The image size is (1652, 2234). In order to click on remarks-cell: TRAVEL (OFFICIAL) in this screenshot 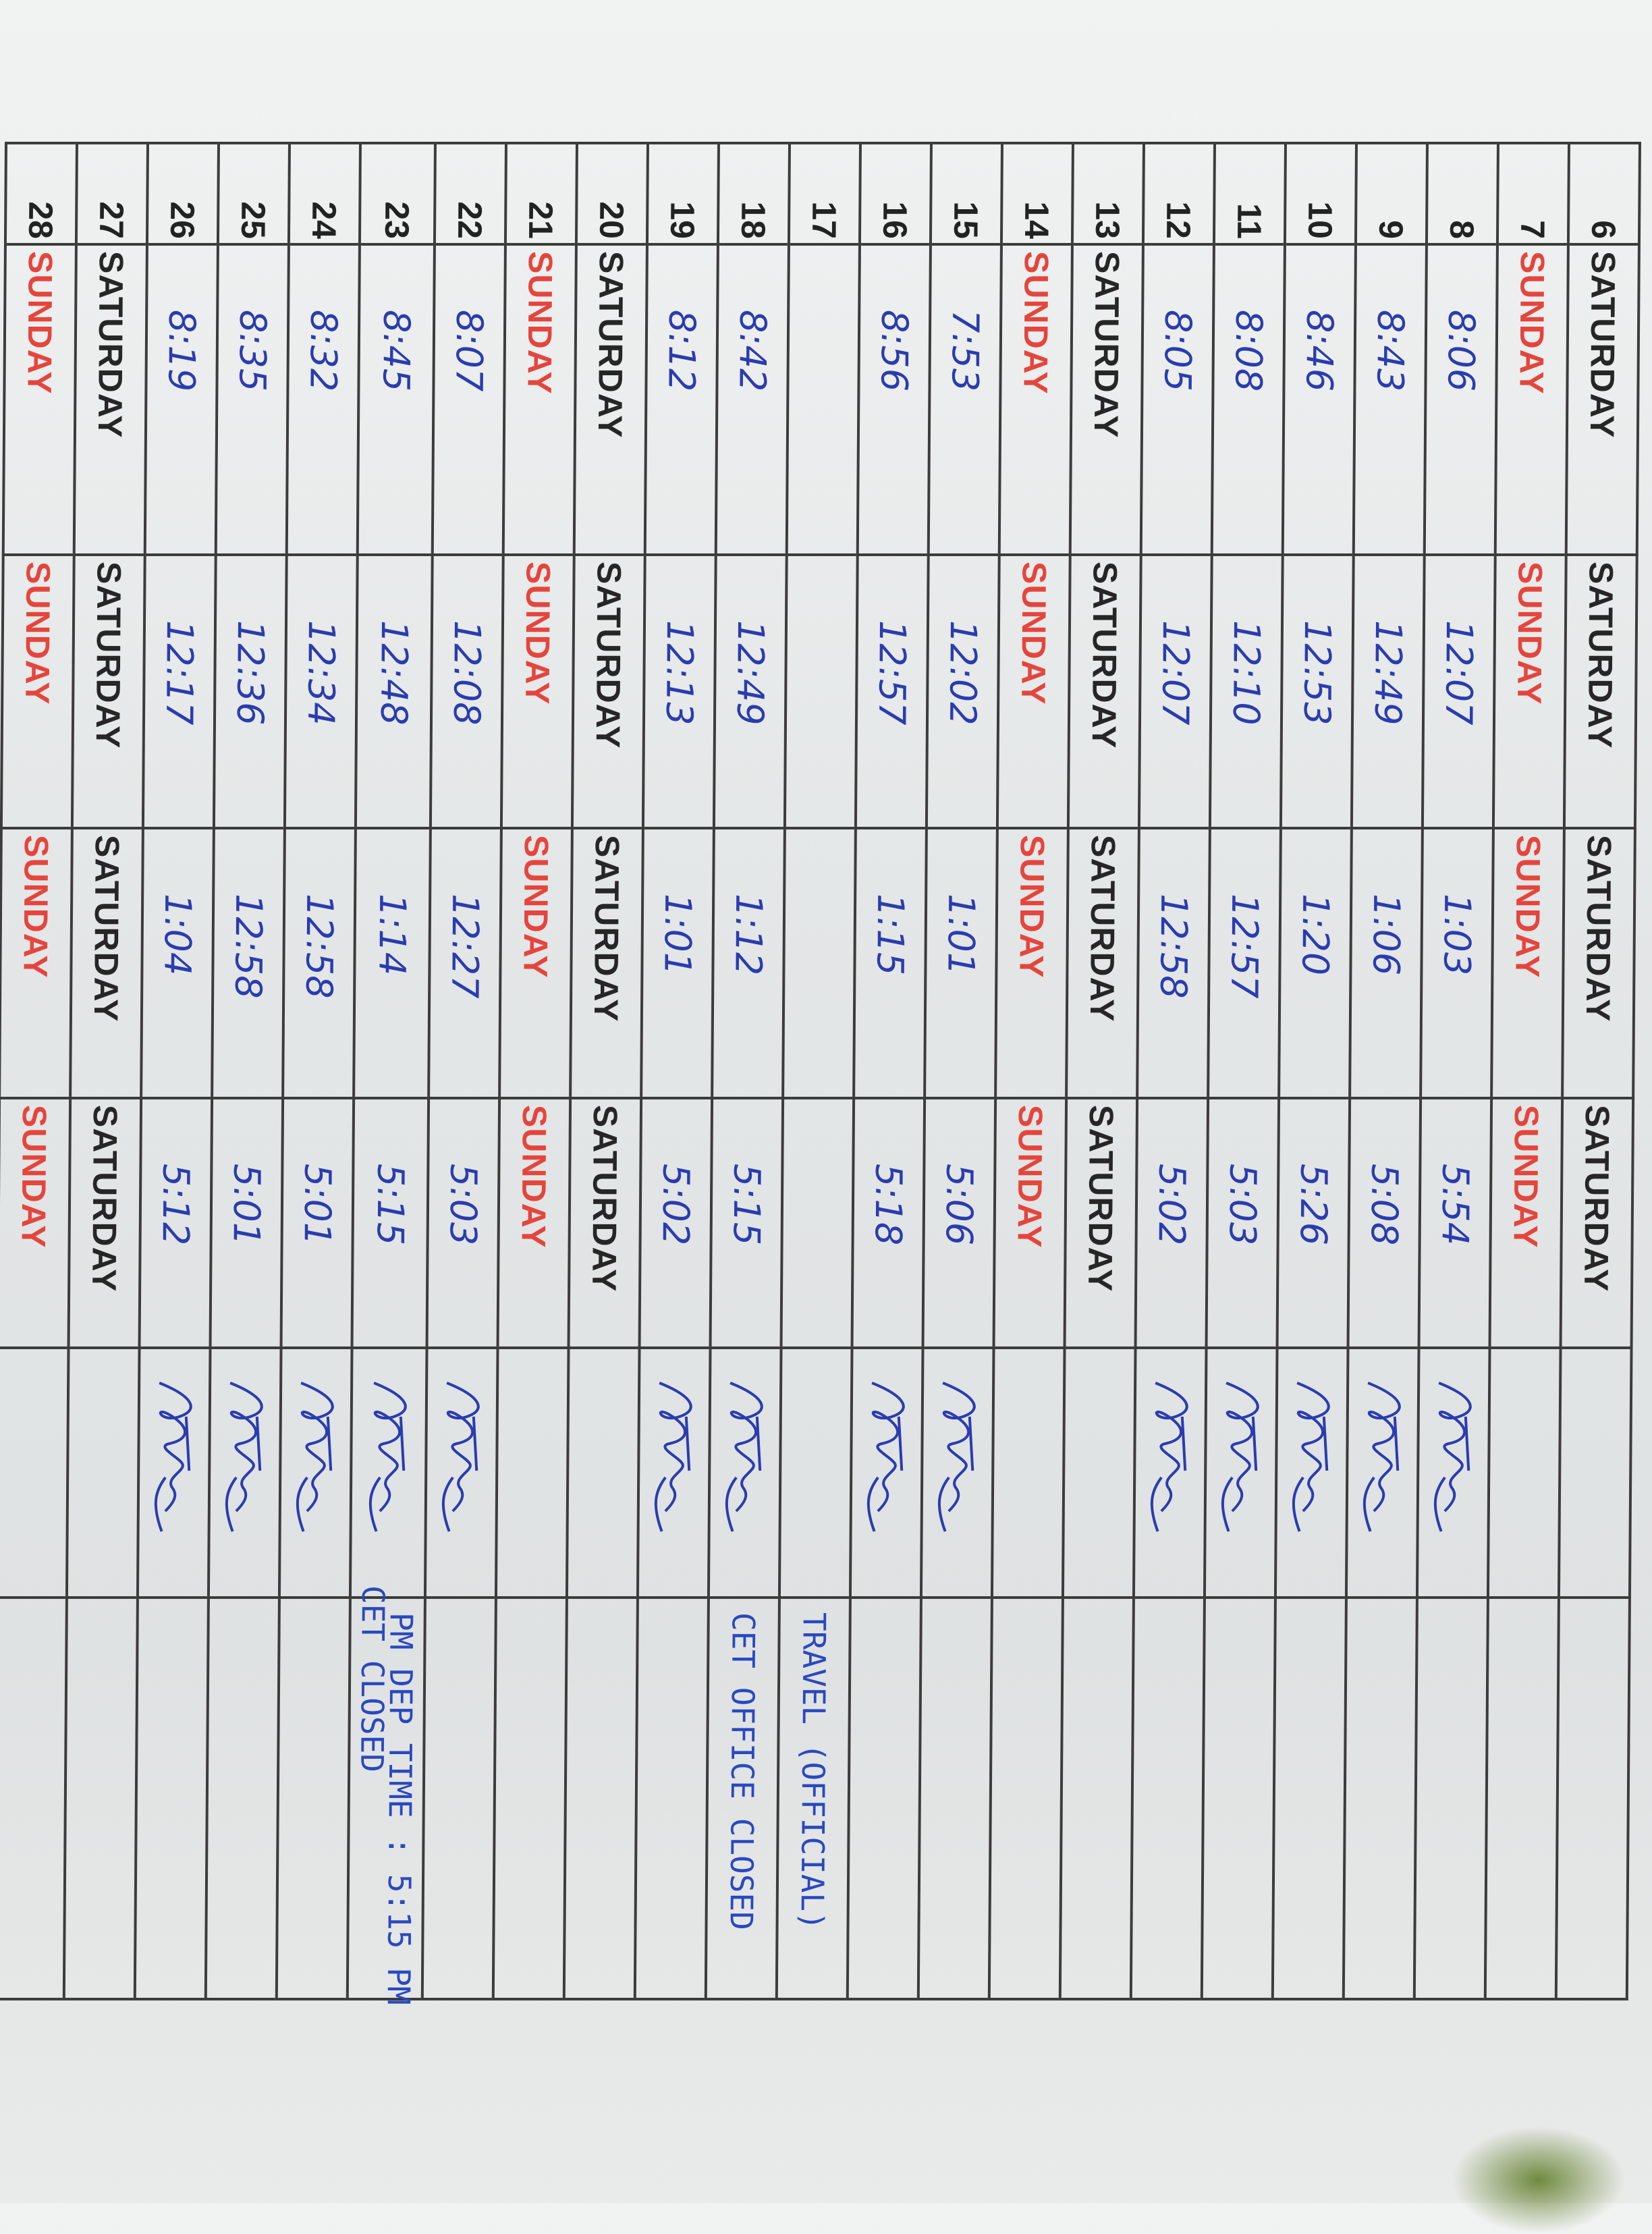, I will do `click(813, 1798)`.